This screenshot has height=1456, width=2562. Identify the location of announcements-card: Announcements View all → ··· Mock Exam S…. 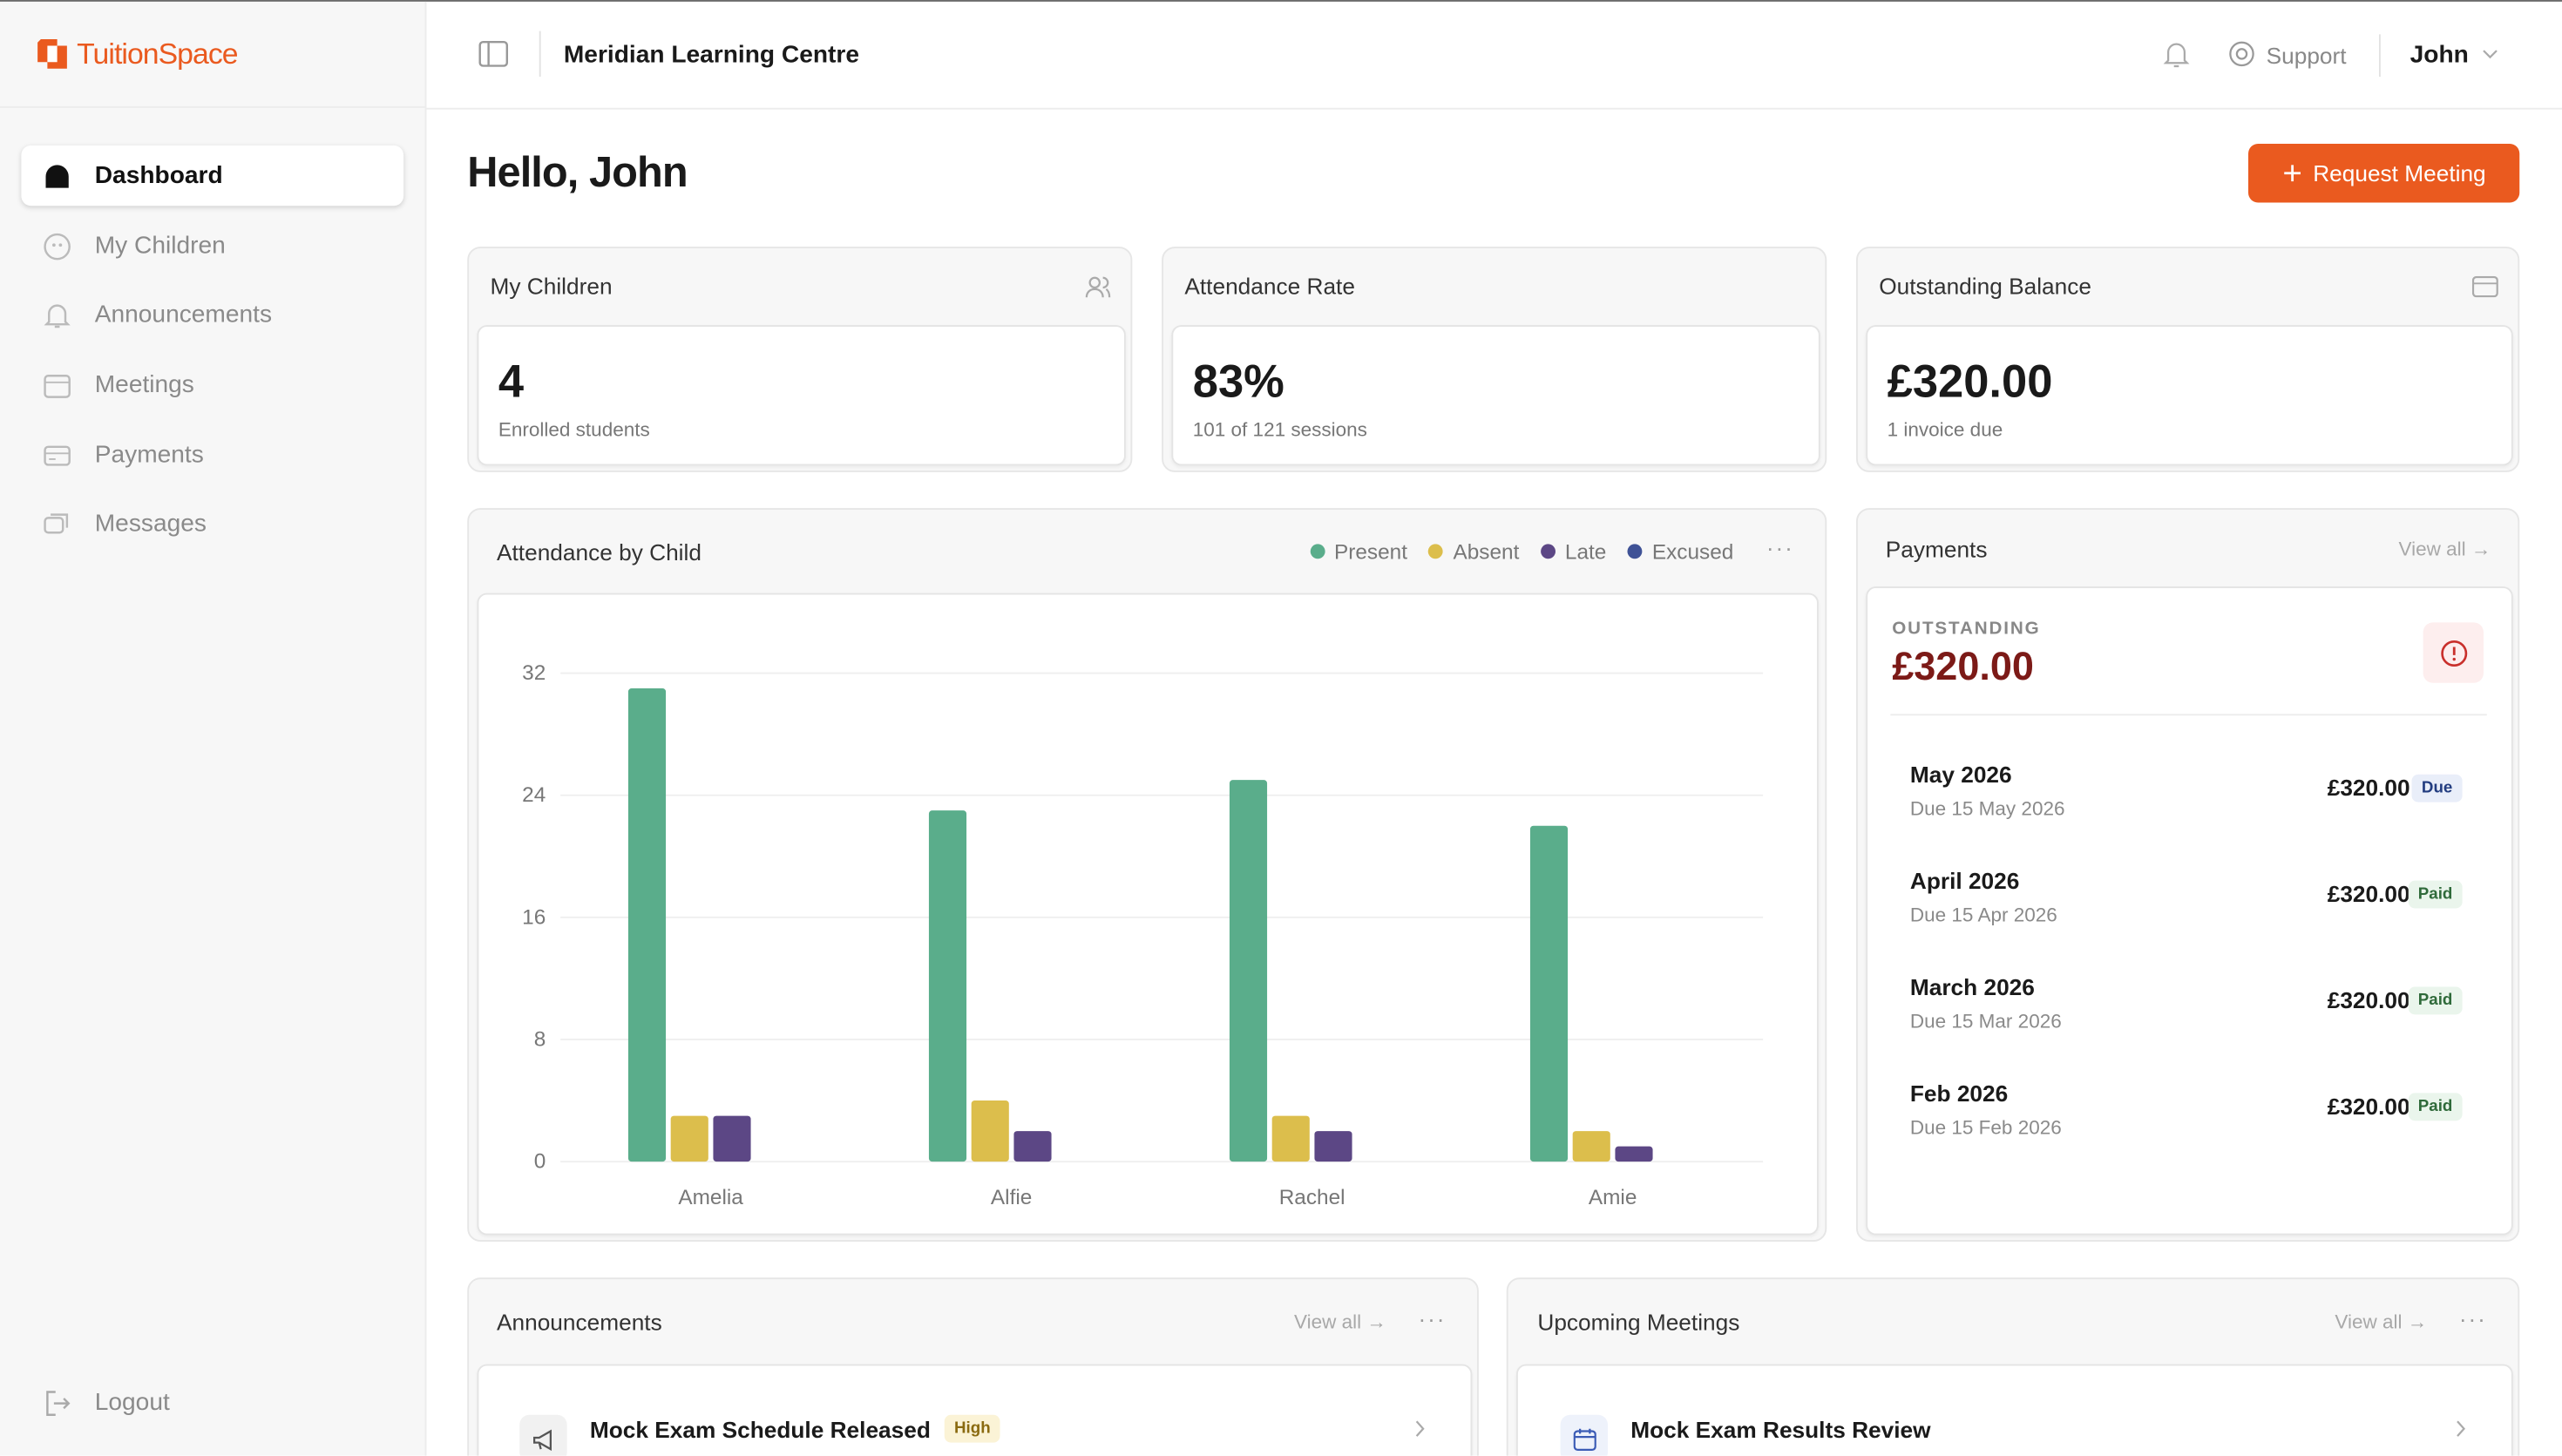
(973, 1366).